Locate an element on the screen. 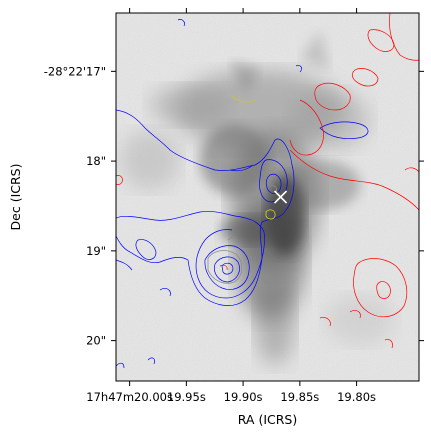 This screenshot has width=431, height=437. x-tick-label: 19.80s is located at coordinates (356, 397).